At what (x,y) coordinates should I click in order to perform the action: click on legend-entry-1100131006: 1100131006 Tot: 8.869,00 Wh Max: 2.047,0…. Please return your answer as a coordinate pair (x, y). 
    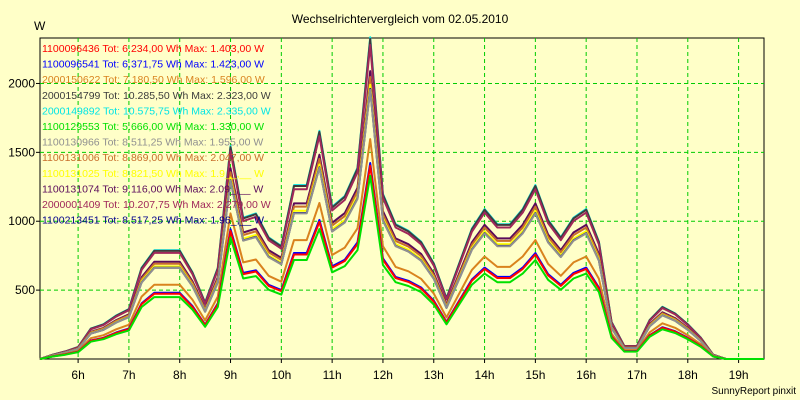
    Looking at the image, I should click on (153, 158).